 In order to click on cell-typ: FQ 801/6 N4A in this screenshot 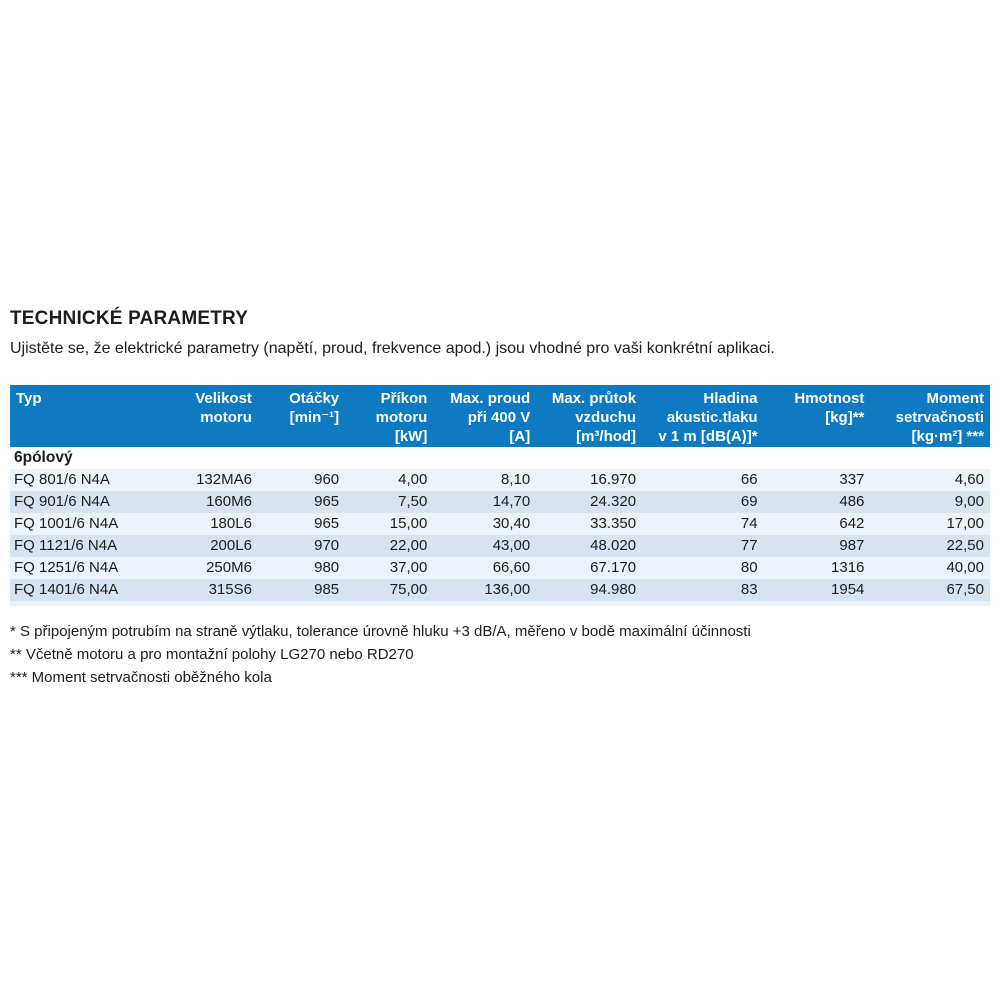, I will do `click(62, 479)`.